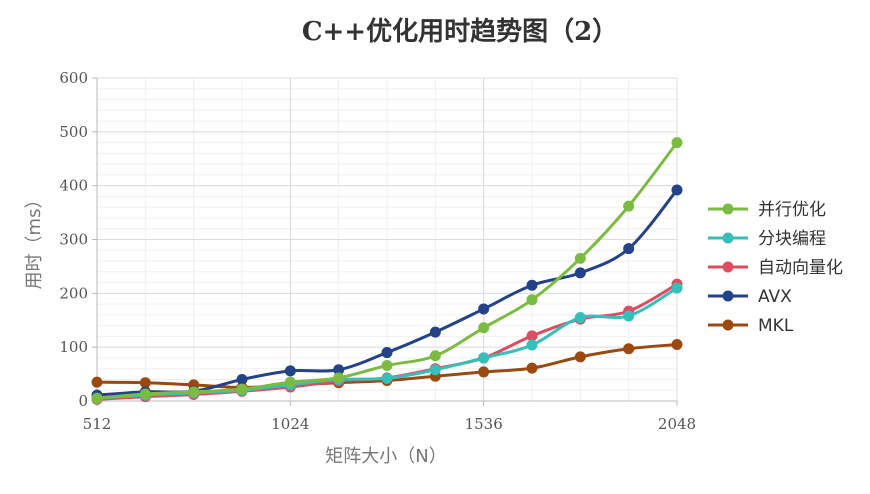 The image size is (870, 494). What do you see at coordinates (776, 326) in the screenshot?
I see `legend-label: MKL` at bounding box center [776, 326].